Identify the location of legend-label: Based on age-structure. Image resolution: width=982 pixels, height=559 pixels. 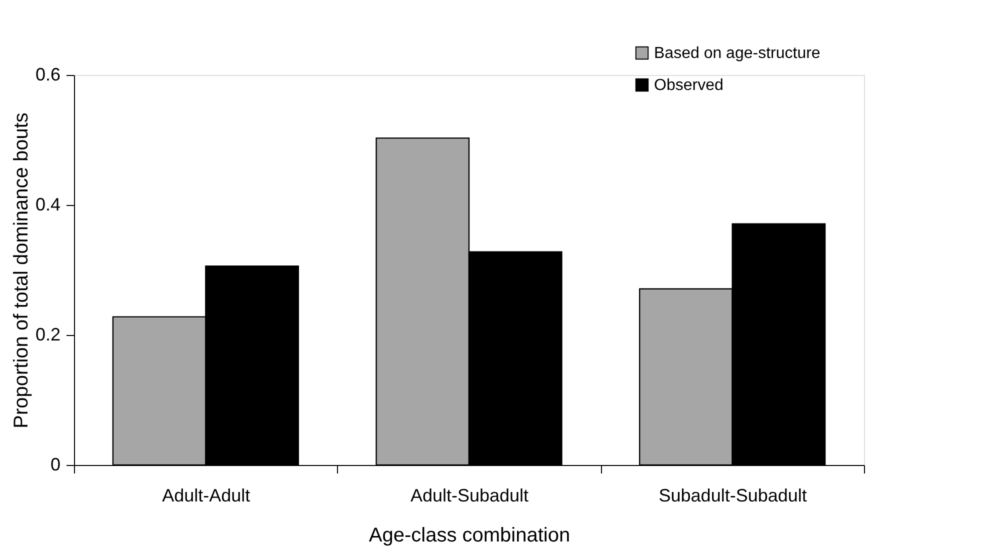
(737, 53).